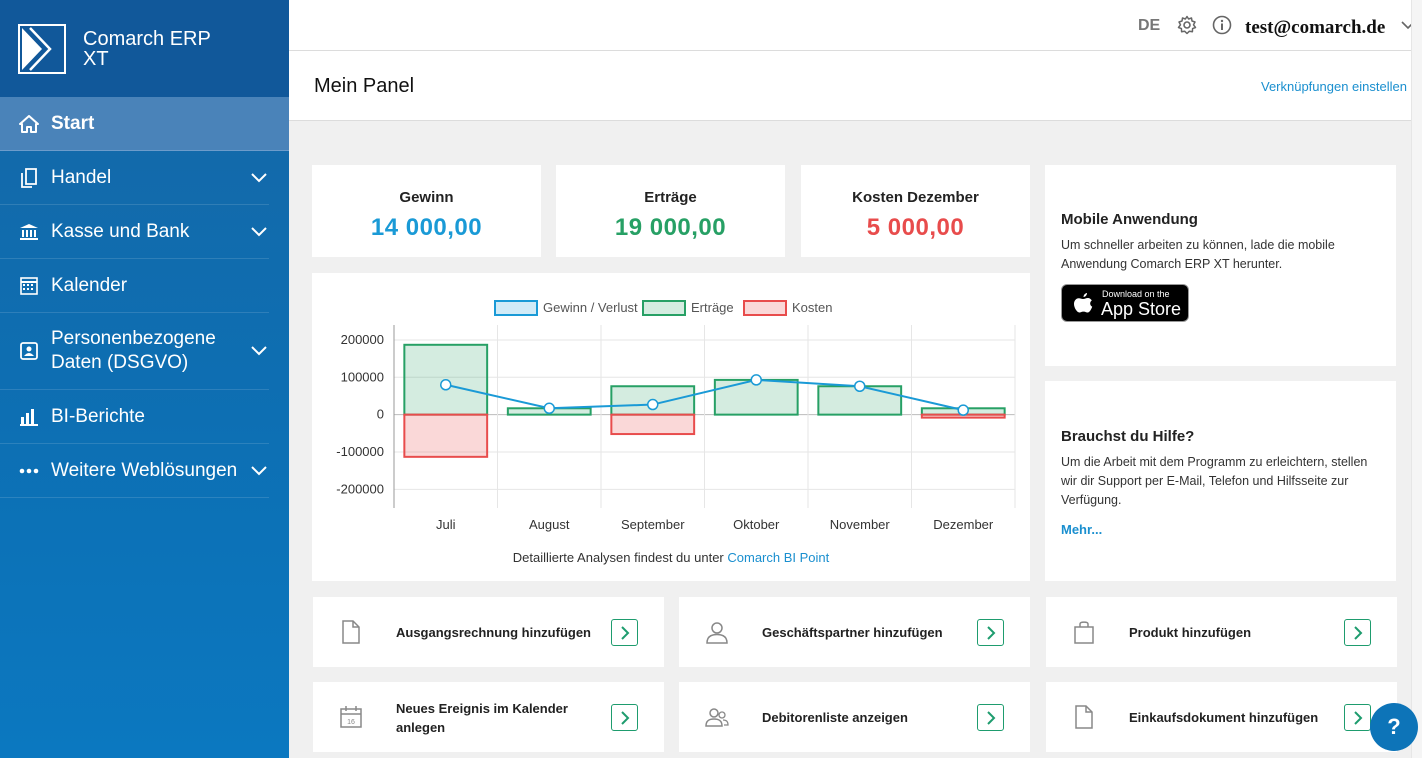 This screenshot has height=758, width=1422. I want to click on app-store-small-label: Download on the, so click(1136, 294).